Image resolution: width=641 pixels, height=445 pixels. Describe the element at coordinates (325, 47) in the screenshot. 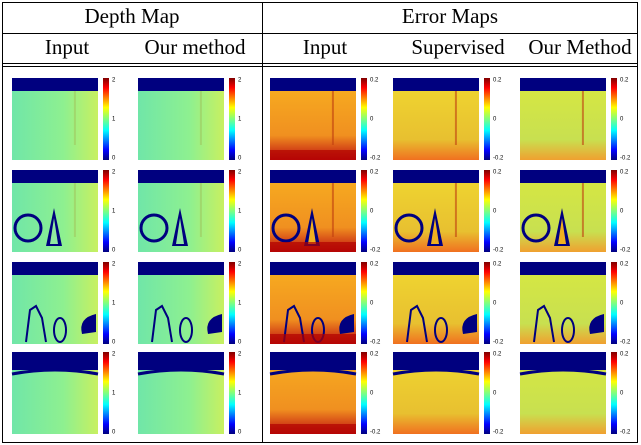

I see `column-header: Input` at that location.